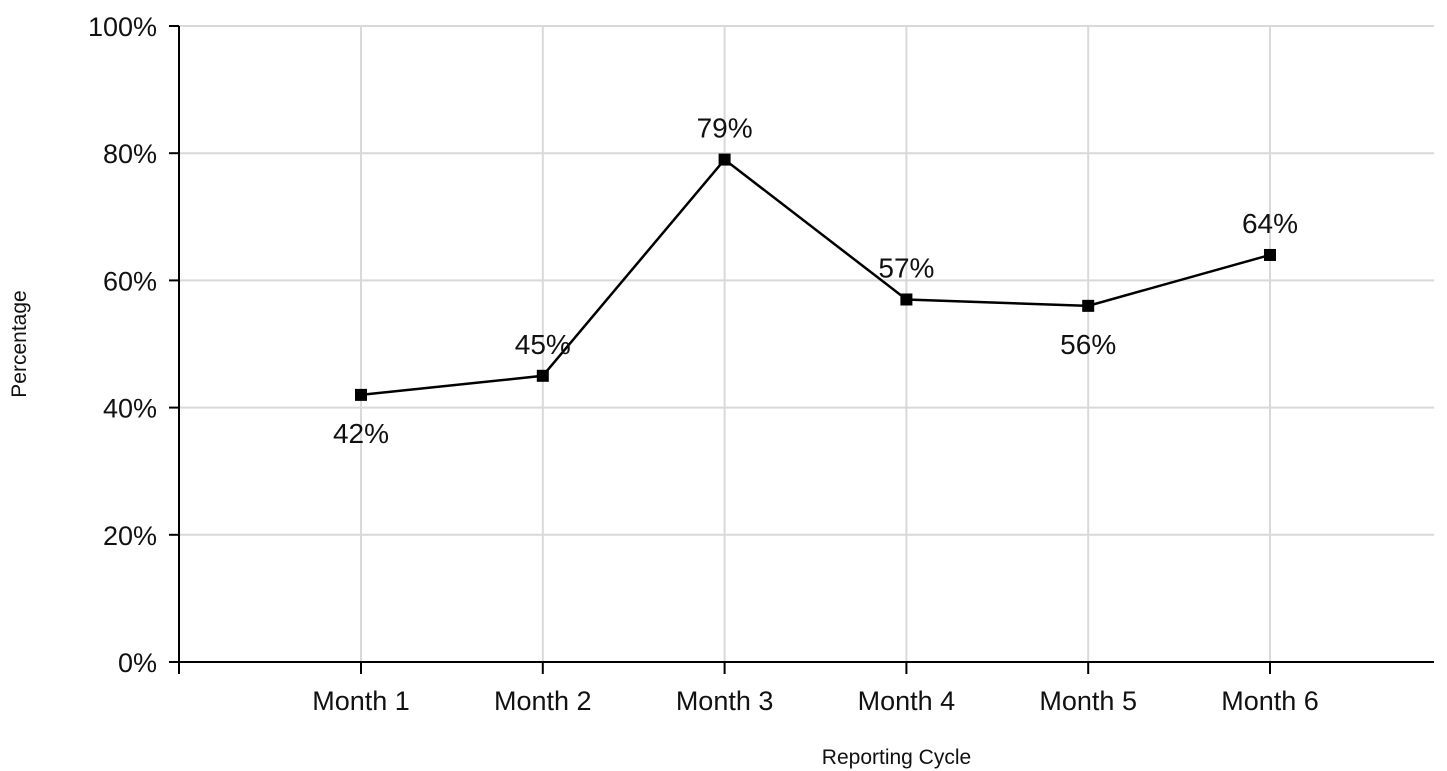  Describe the element at coordinates (130, 409) in the screenshot. I see `y-tick-label: 40%` at that location.